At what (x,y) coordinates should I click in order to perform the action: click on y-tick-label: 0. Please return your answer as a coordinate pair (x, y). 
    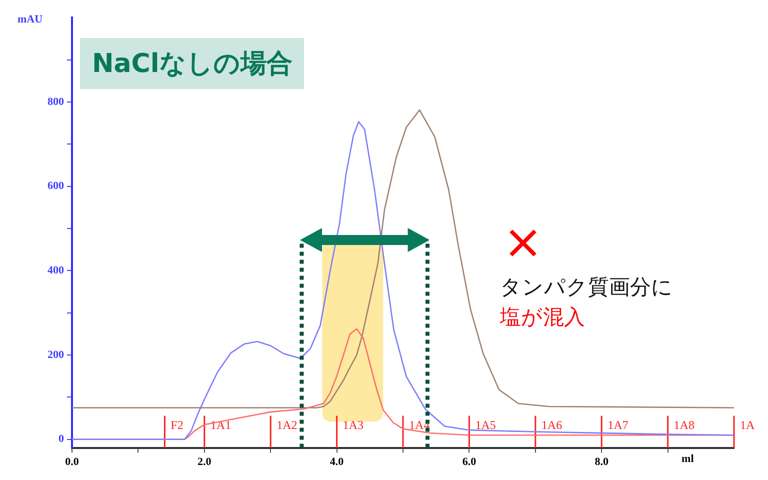
    Looking at the image, I should click on (61, 439).